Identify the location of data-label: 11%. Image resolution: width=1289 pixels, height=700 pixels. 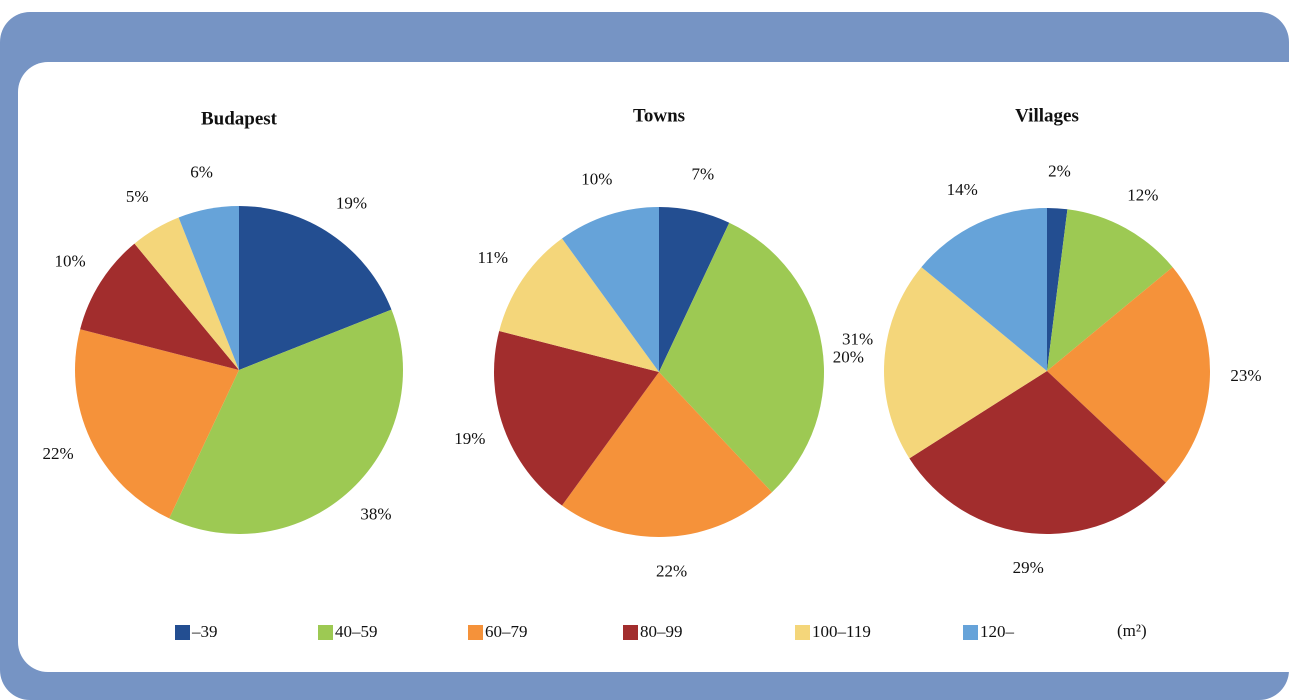
(492, 257).